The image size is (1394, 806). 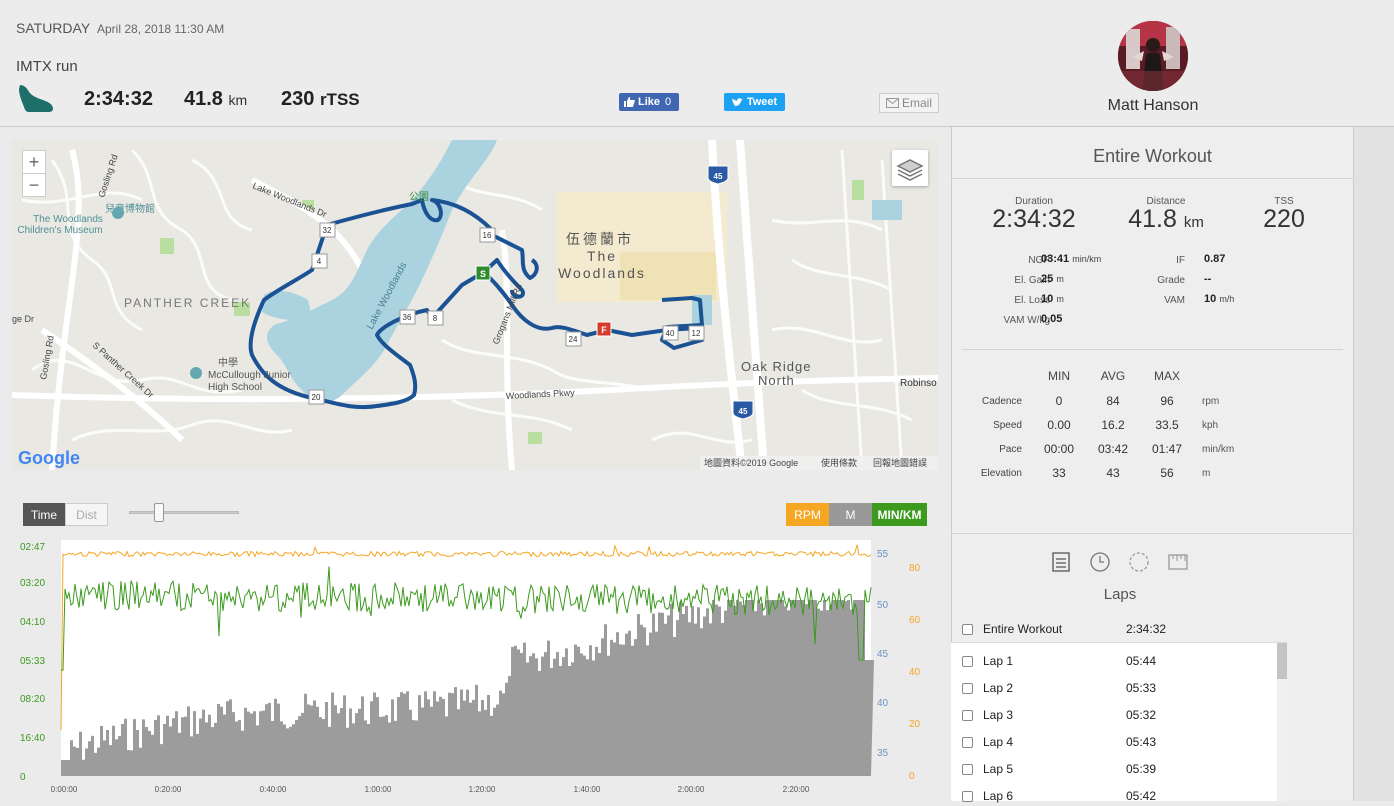 What do you see at coordinates (1117, 796) in the screenshot?
I see `lap-row: Lap 6 05:42` at bounding box center [1117, 796].